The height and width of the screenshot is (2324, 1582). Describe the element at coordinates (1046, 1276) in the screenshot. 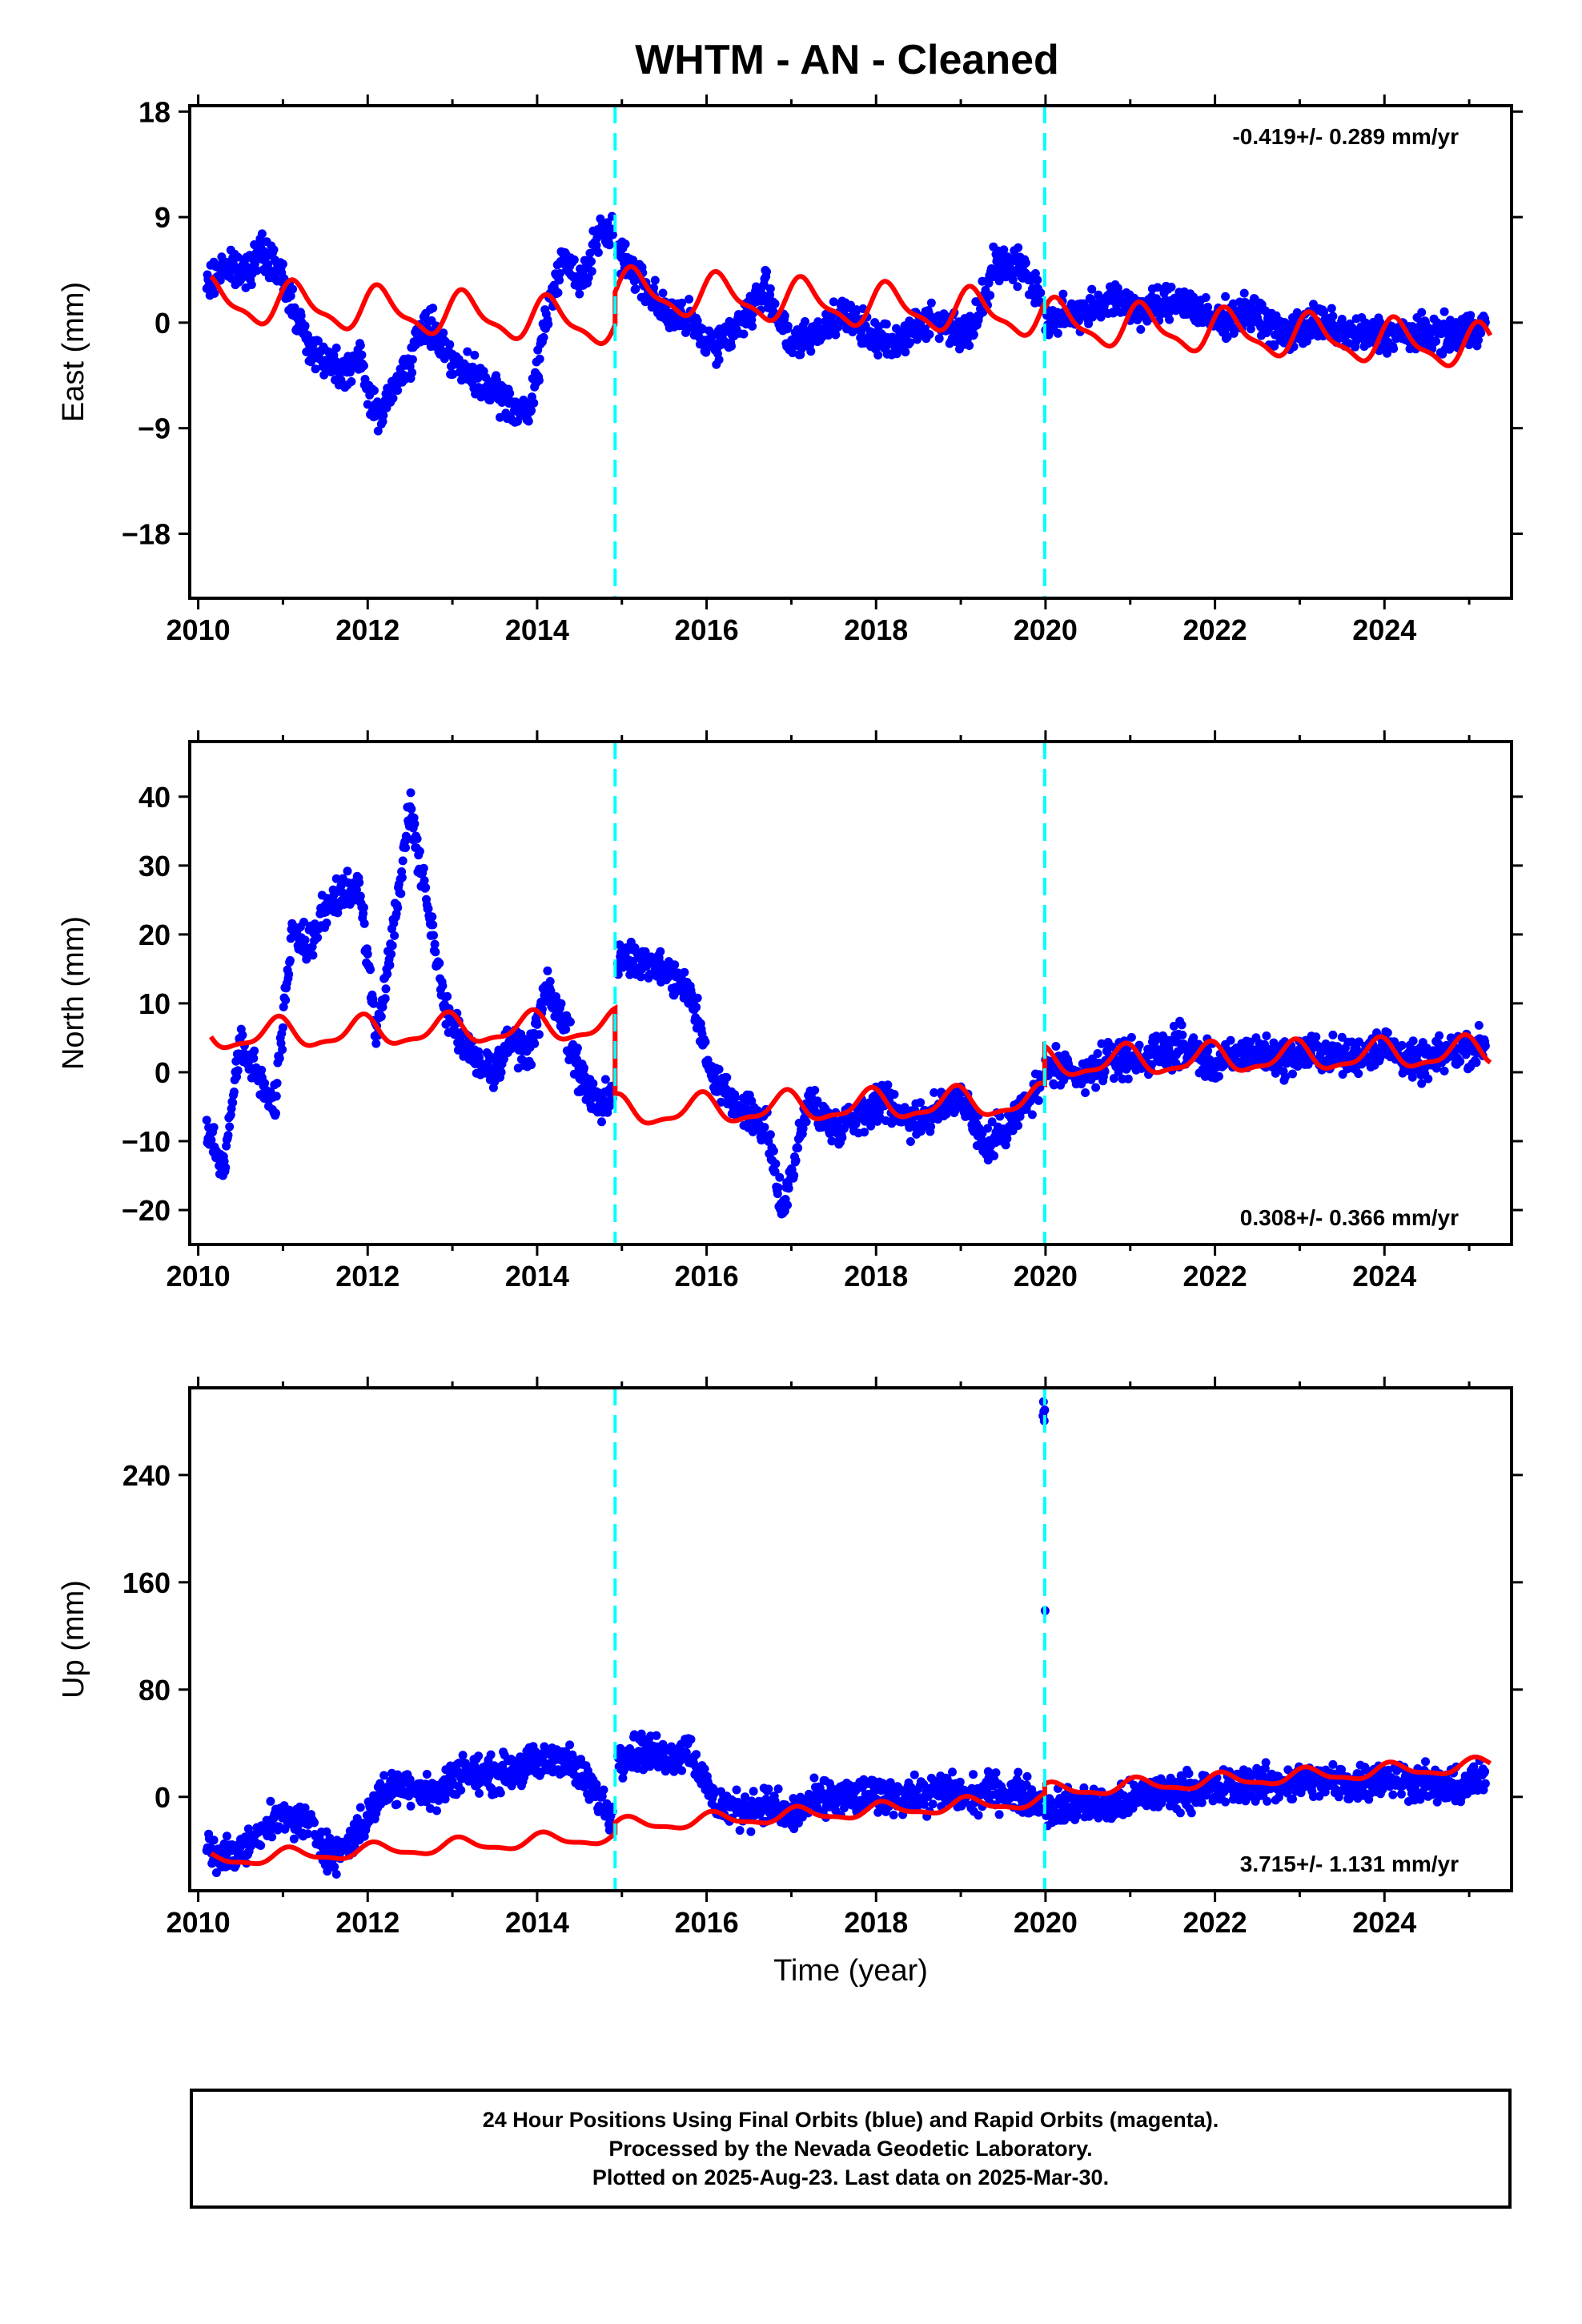

I see `x-tick-label: 2020` at that location.